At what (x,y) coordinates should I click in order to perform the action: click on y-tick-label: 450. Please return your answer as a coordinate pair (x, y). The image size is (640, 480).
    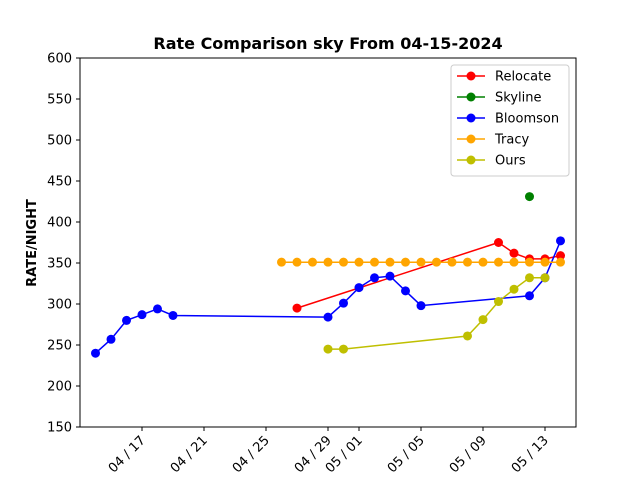
    Looking at the image, I should click on (59, 182).